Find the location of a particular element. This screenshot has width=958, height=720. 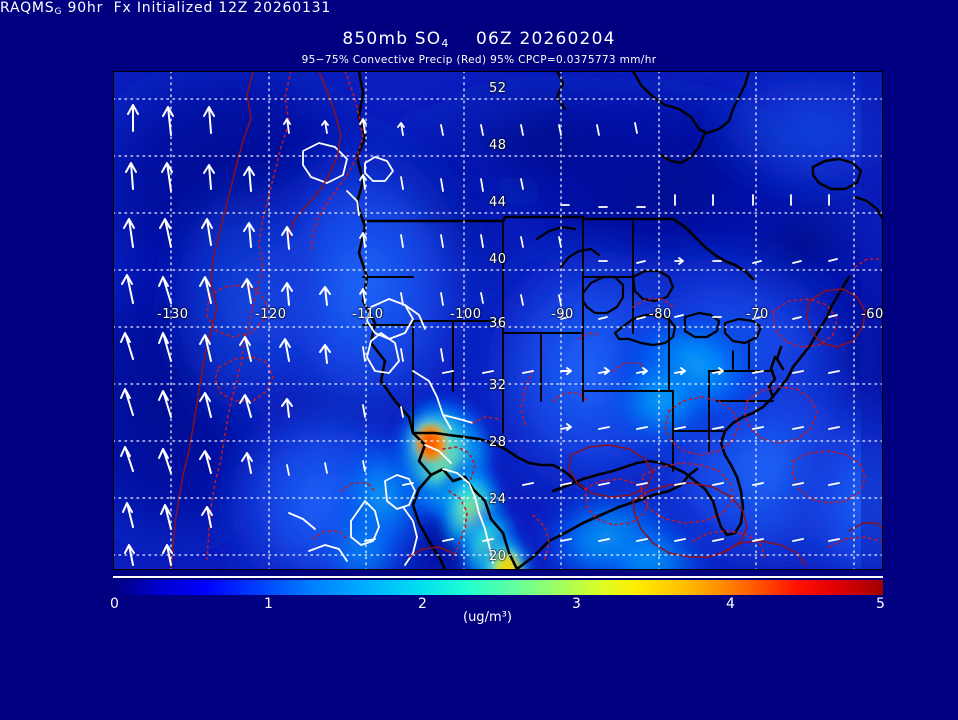

colorbar-tick-4: 4 is located at coordinates (730, 604).